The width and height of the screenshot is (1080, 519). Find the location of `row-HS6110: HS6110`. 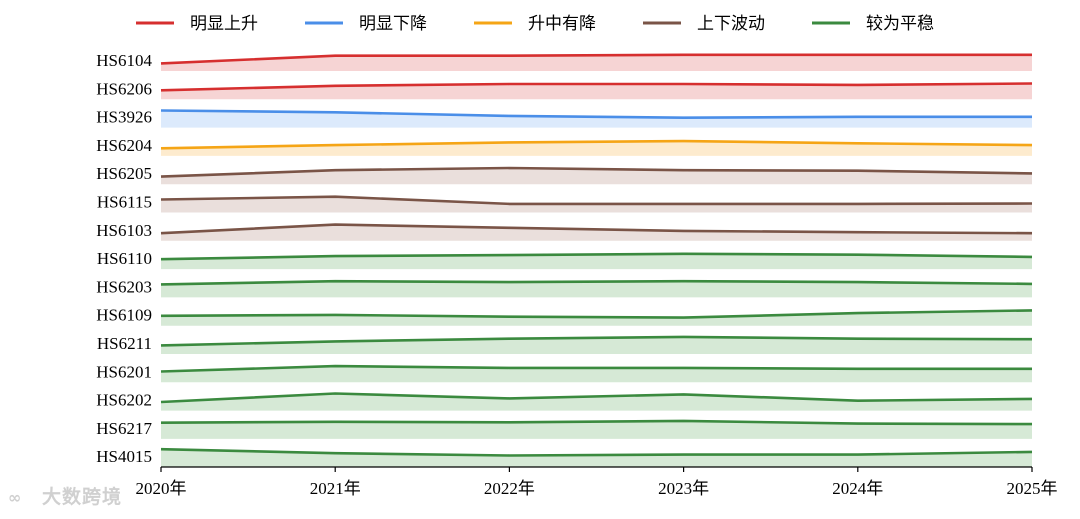

row-HS6110: HS6110 is located at coordinates (565, 259).